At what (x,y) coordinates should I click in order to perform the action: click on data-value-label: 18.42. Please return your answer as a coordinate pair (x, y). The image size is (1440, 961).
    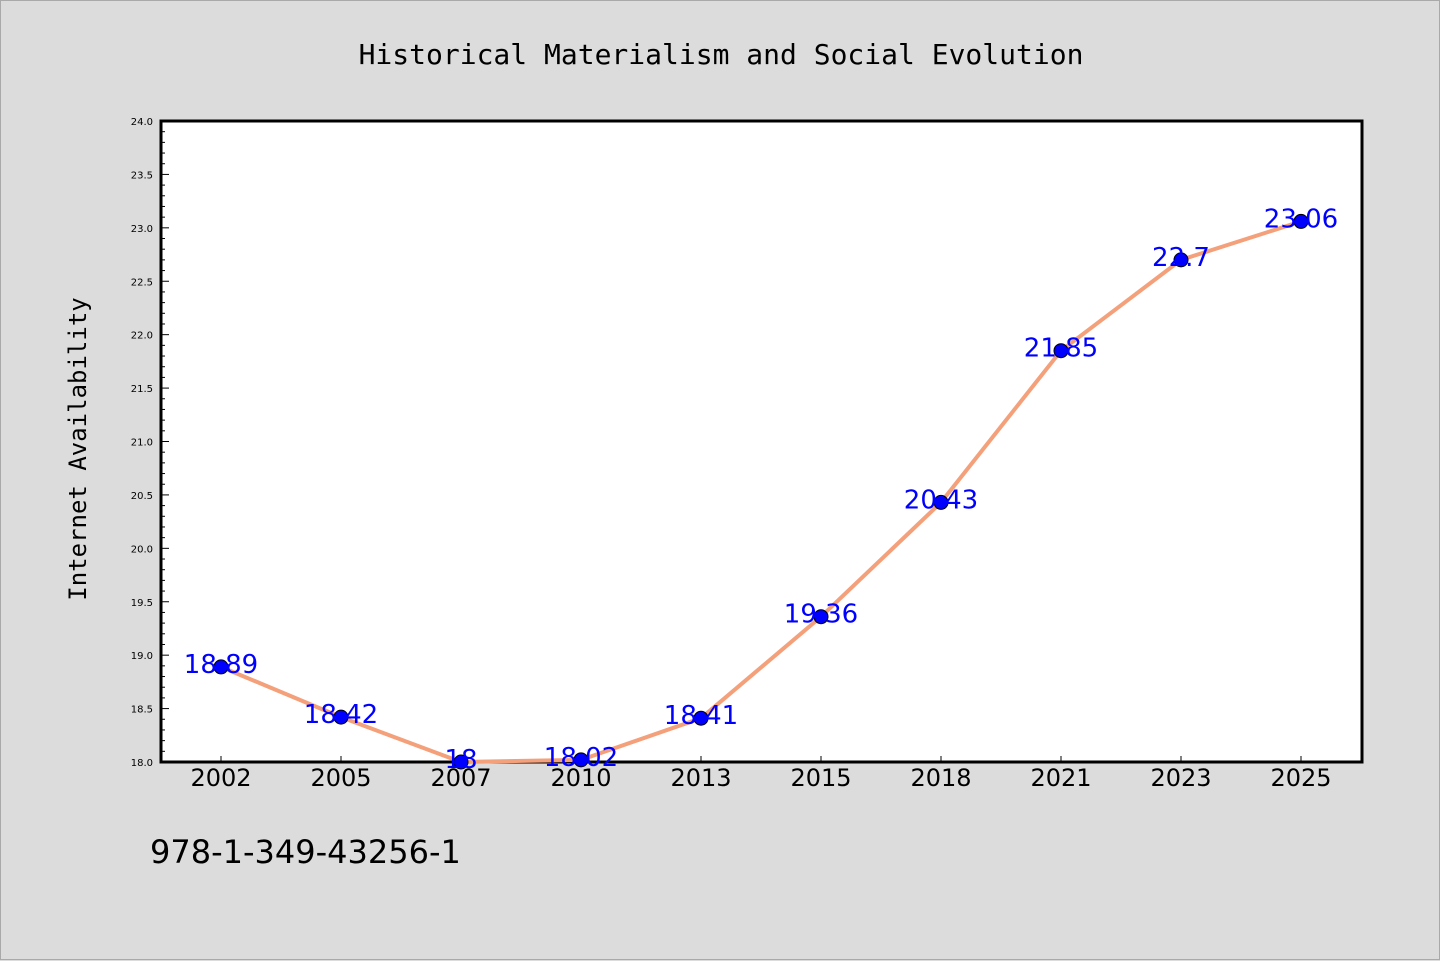
    Looking at the image, I should click on (341, 715).